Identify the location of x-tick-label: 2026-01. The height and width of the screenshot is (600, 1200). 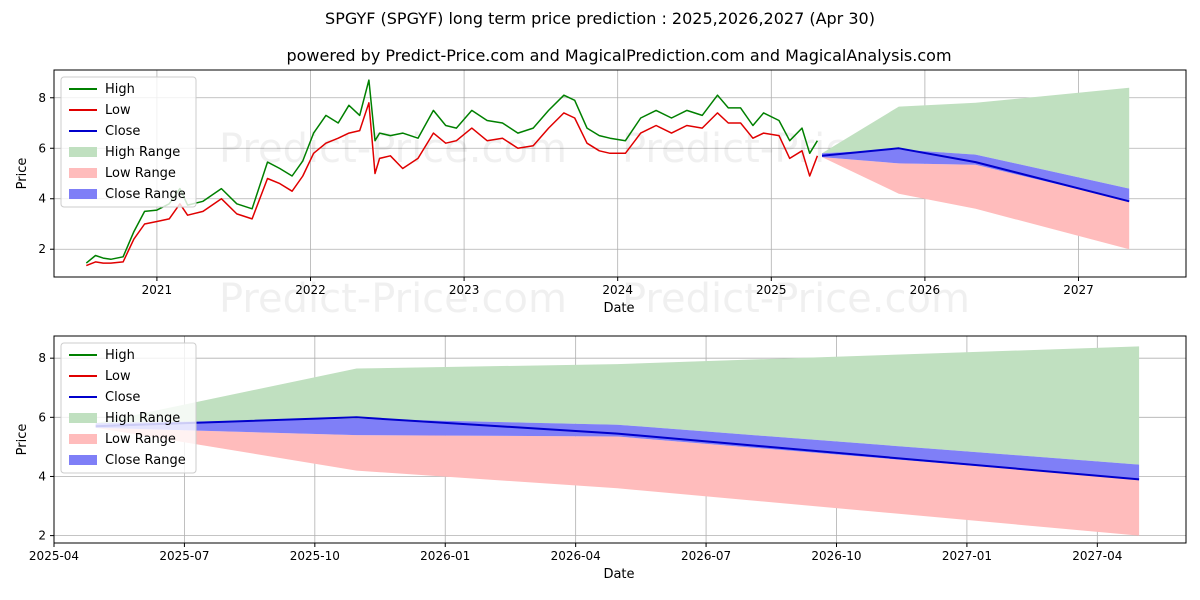
(445, 556).